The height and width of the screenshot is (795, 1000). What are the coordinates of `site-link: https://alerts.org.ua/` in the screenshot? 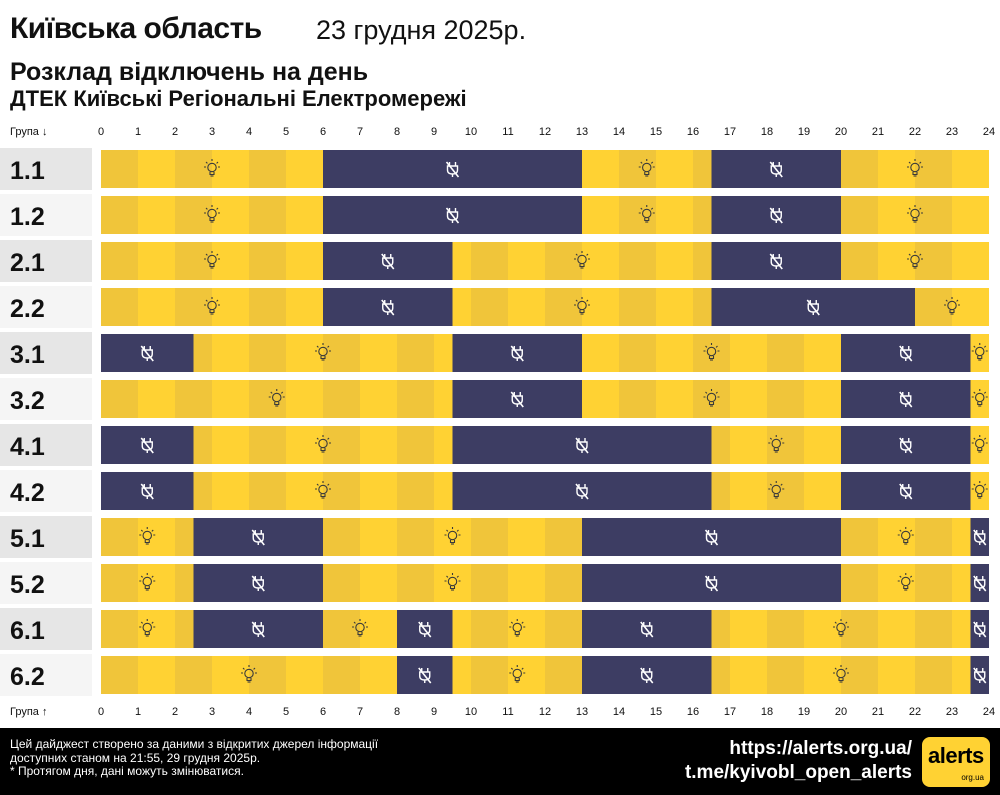 It's located at (820, 748).